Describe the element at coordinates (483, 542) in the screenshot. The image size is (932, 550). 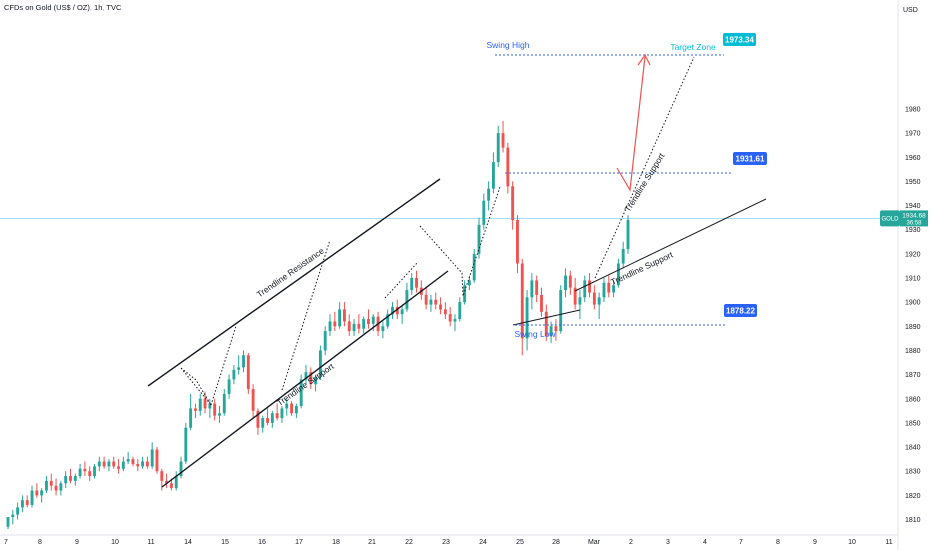
I see `x-tick-label: 24` at that location.